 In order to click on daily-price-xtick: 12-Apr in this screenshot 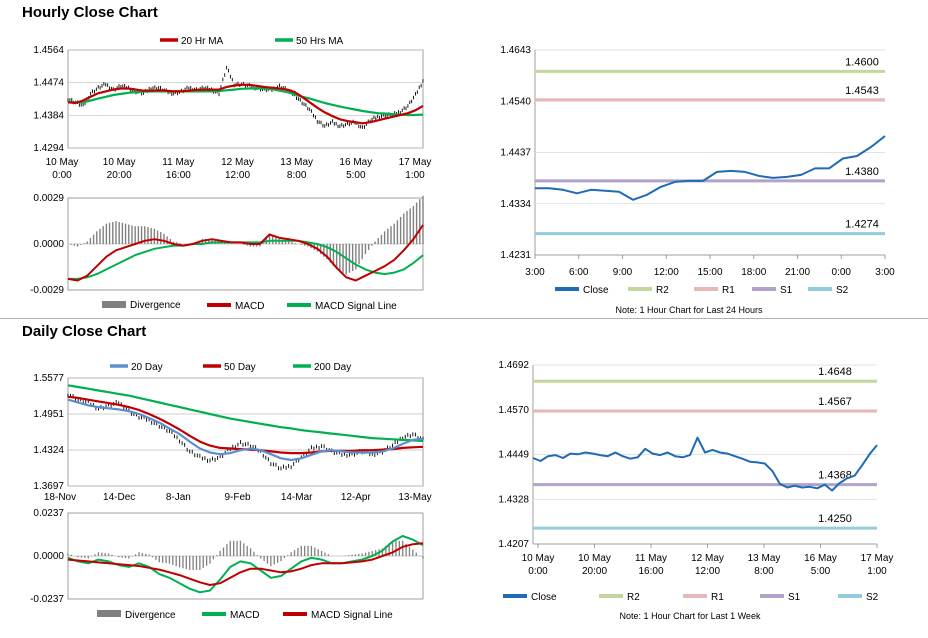, I will do `click(356, 497)`.